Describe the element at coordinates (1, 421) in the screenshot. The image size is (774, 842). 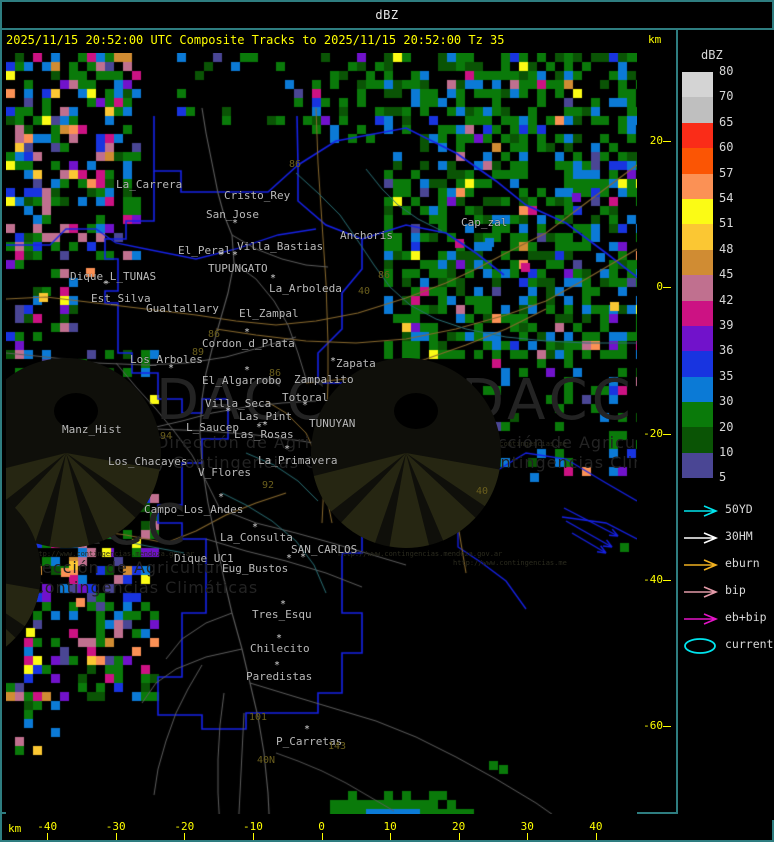
I see `frame-left` at that location.